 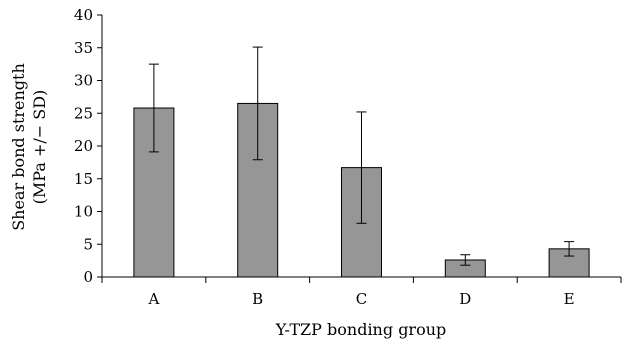 I want to click on x-tick-label: D, so click(x=465, y=299).